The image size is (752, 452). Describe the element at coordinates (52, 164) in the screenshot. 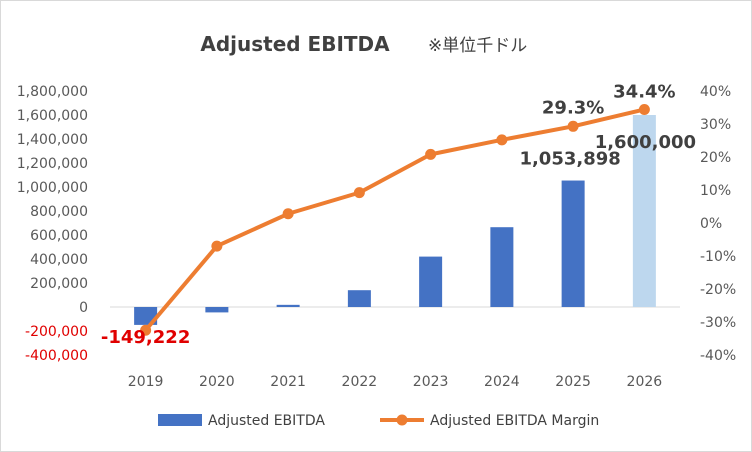

I see `y-left-tick-label: 1,200,000` at that location.